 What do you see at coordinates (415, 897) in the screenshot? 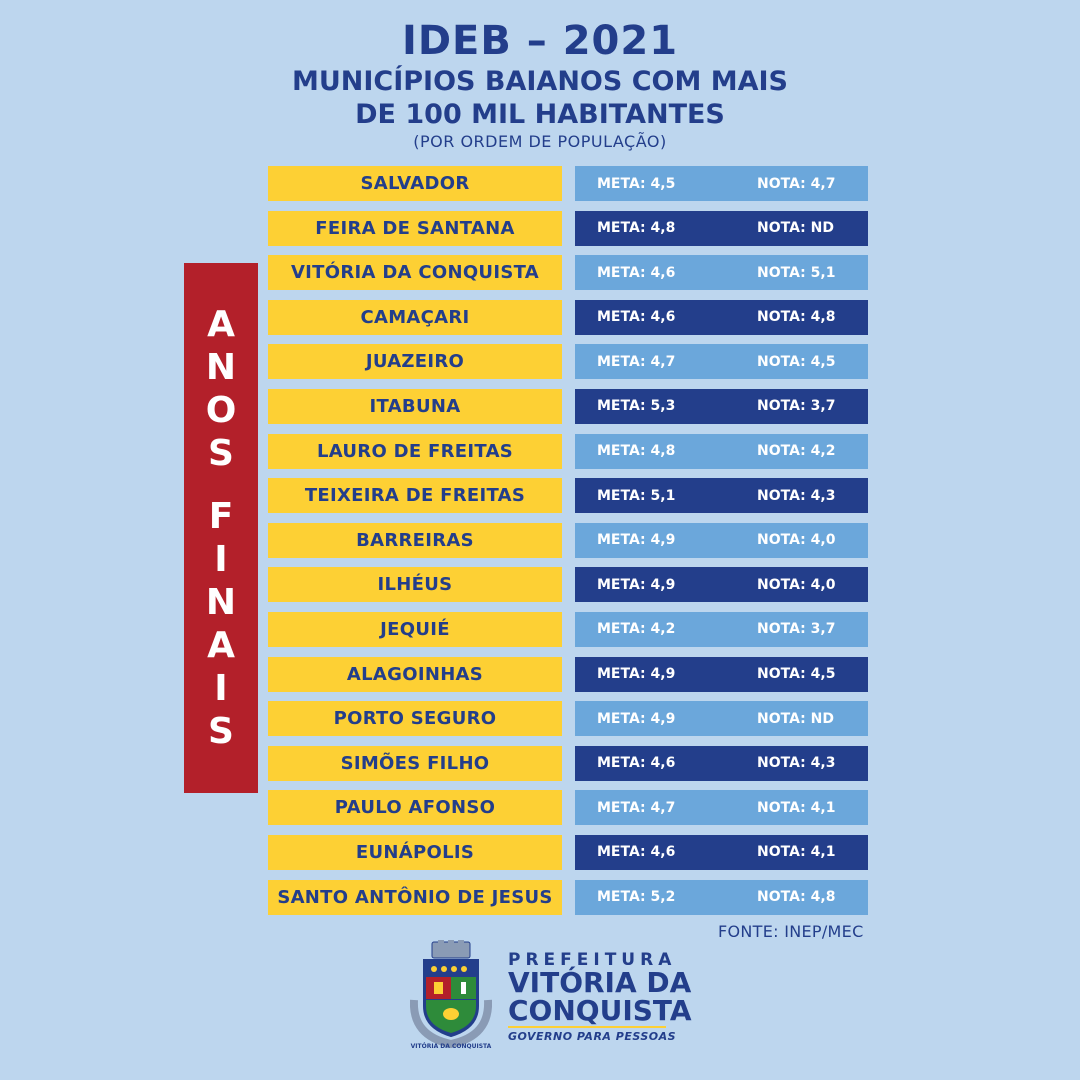
I see `city-name: SANTO ANTÔNIO DE JESUS` at bounding box center [415, 897].